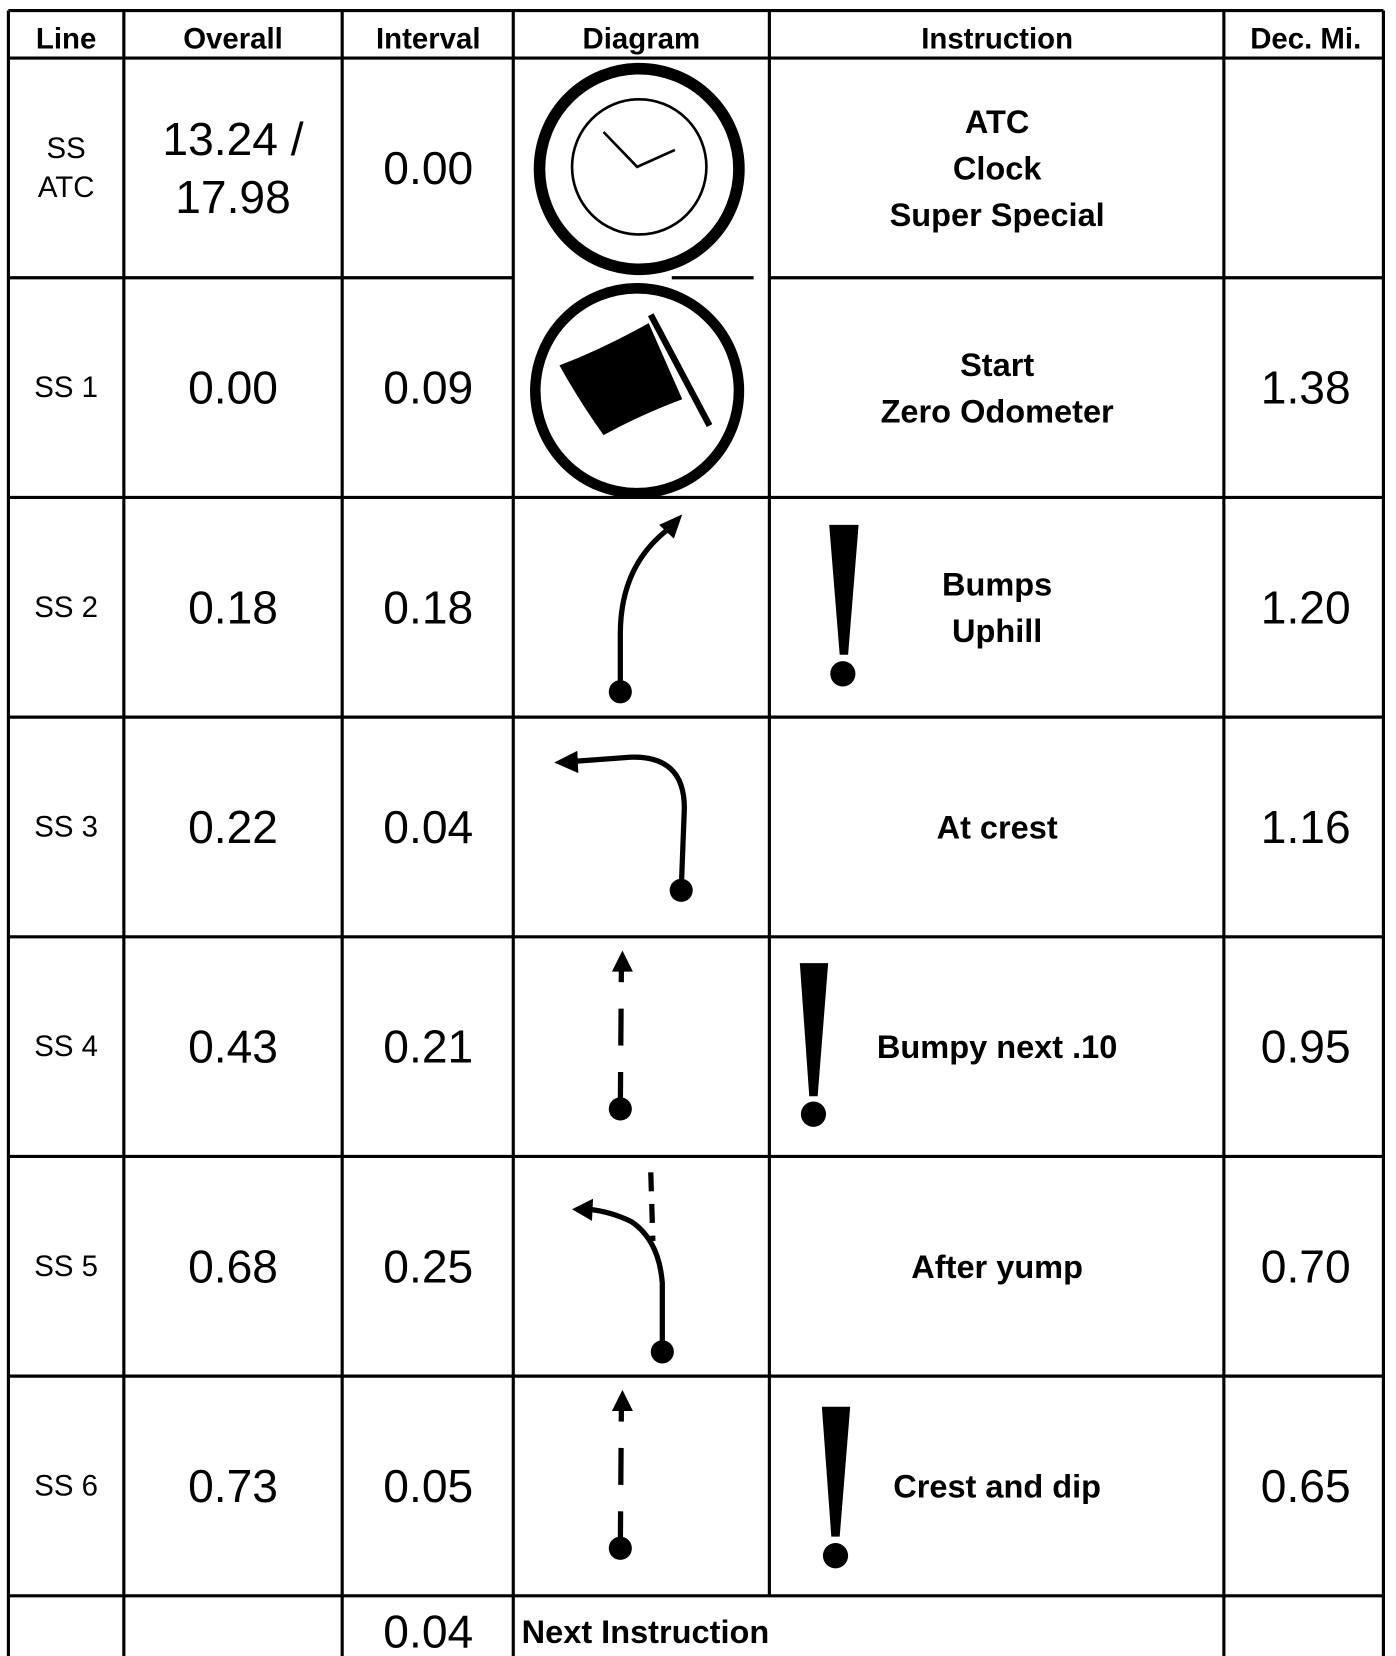 The width and height of the screenshot is (1396, 1656). What do you see at coordinates (66, 148) in the screenshot?
I see `line-cell: SS` at bounding box center [66, 148].